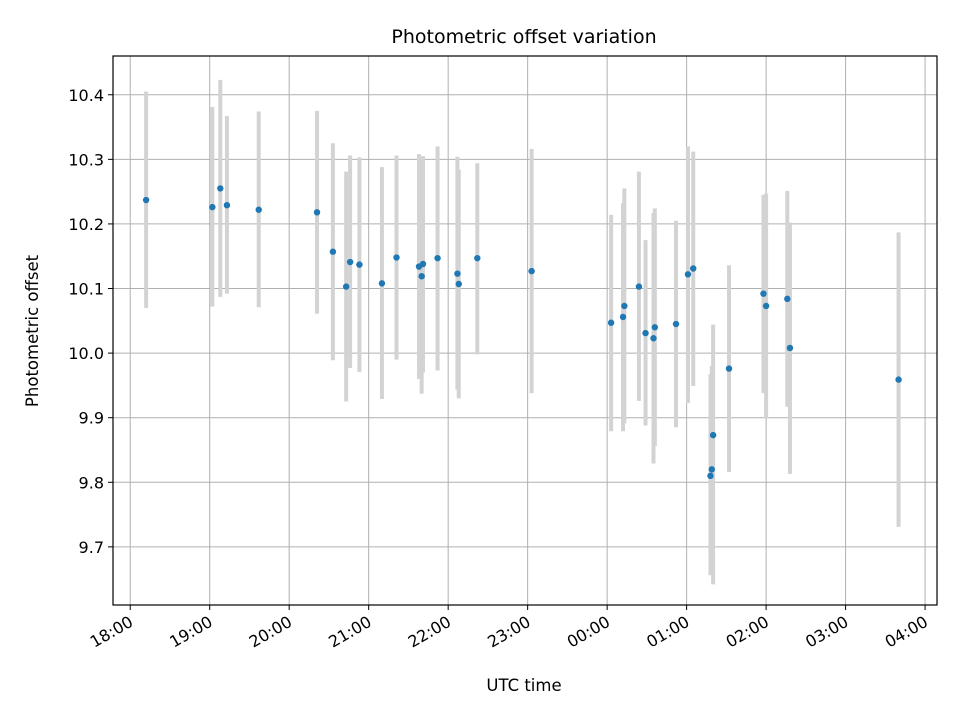 The width and height of the screenshot is (960, 720). I want to click on y-tick-label: 9.9, so click(91, 418).